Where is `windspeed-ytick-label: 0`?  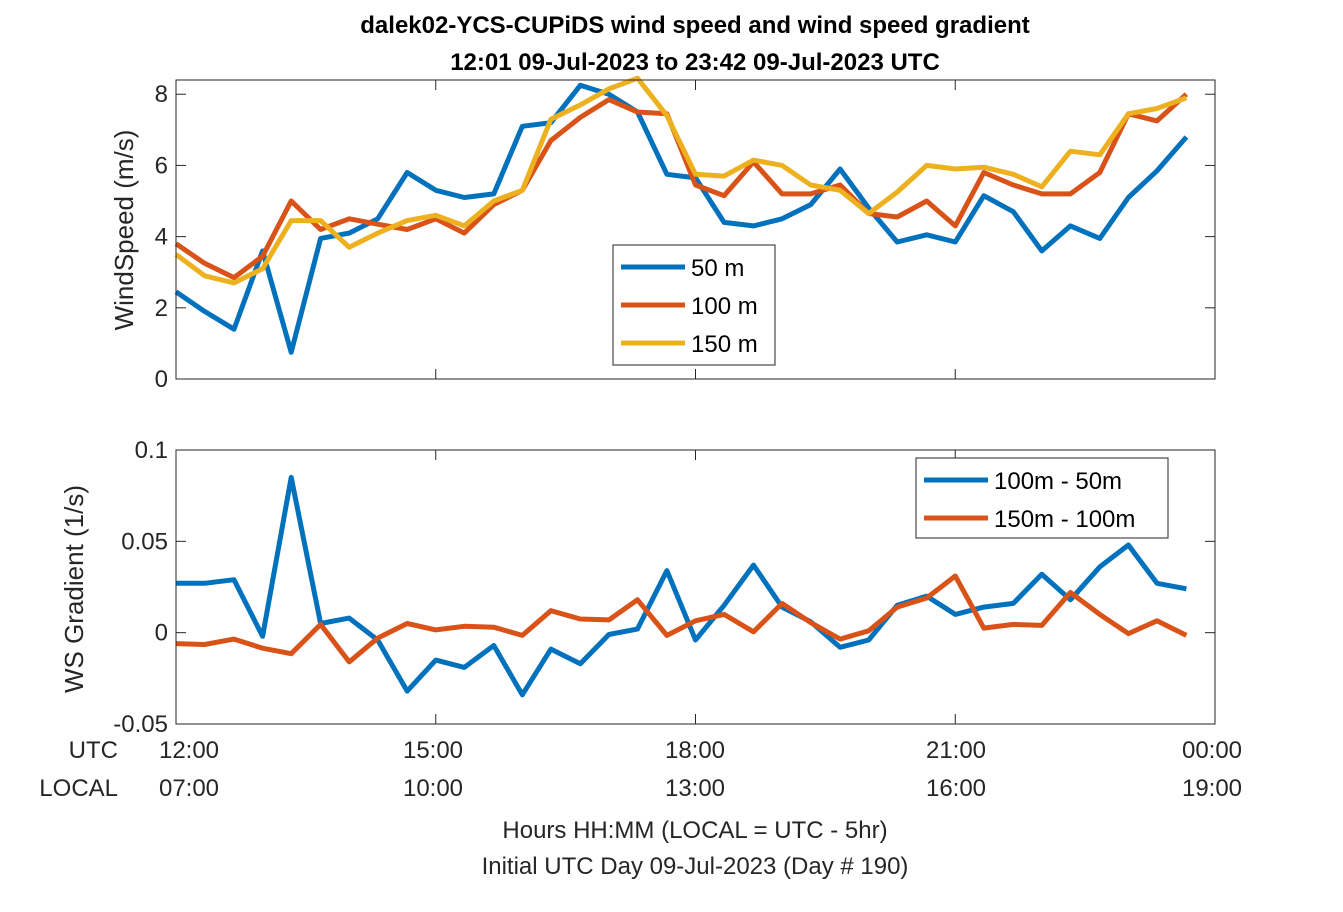
windspeed-ytick-label: 0 is located at coordinates (161, 379).